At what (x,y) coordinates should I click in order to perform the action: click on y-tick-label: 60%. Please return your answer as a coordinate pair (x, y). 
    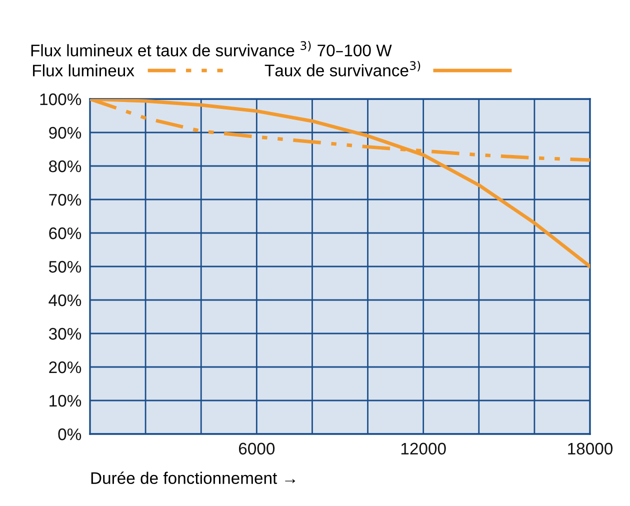
    Looking at the image, I should click on (65, 233).